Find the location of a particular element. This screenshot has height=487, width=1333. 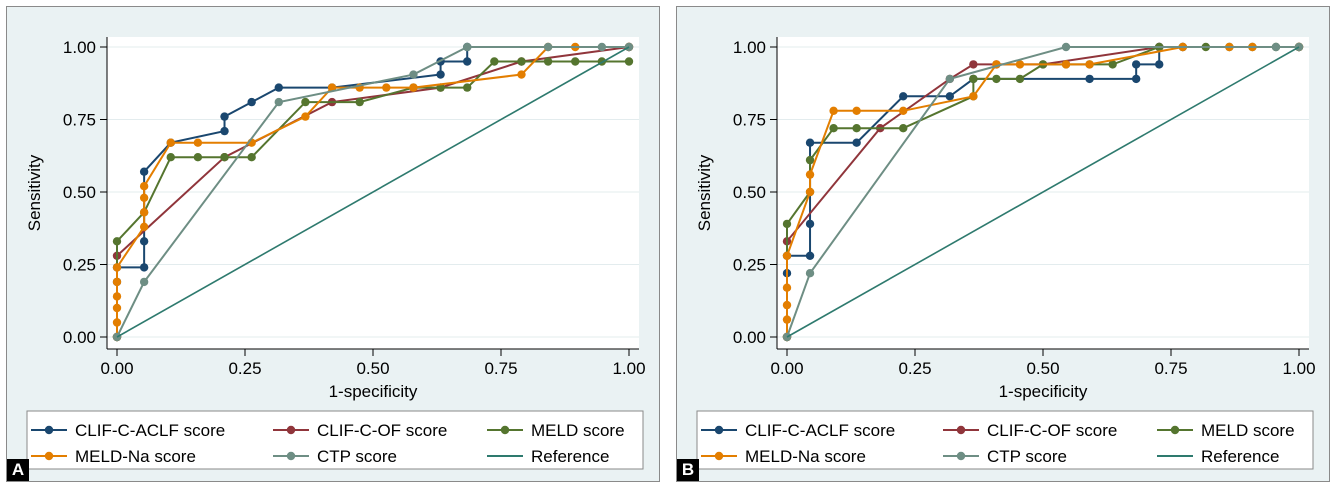

legend-marker-clif-c-aclf-score is located at coordinates (719, 430).